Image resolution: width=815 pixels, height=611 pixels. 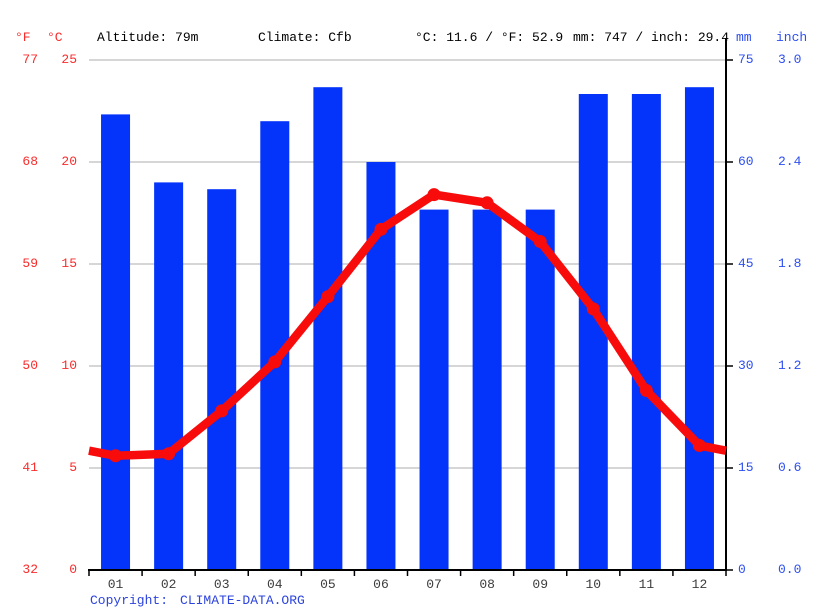 I want to click on climate-class-label: Climate: Cfb, so click(x=305, y=37).